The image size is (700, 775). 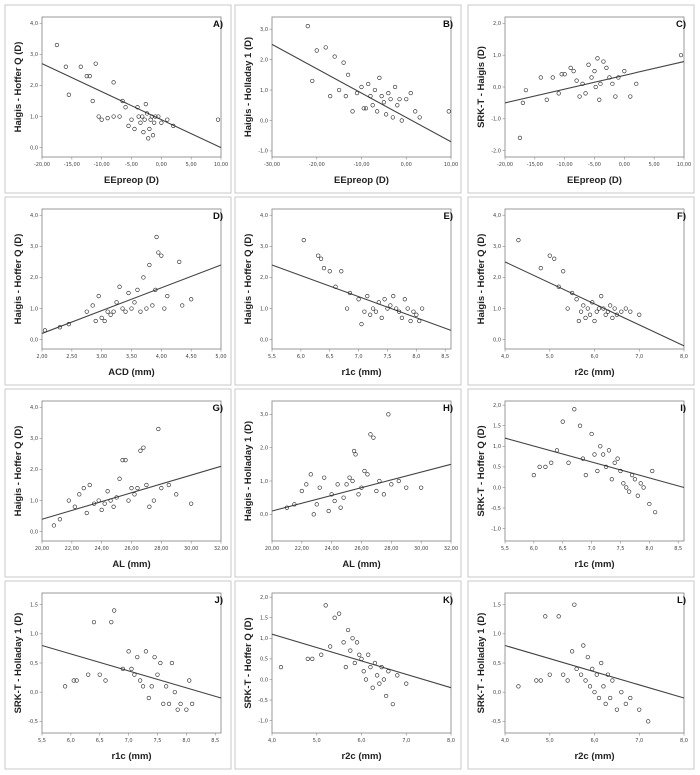 What do you see at coordinates (34, 532) in the screenshot?
I see `y-tick-label: 0,0` at bounding box center [34, 532].